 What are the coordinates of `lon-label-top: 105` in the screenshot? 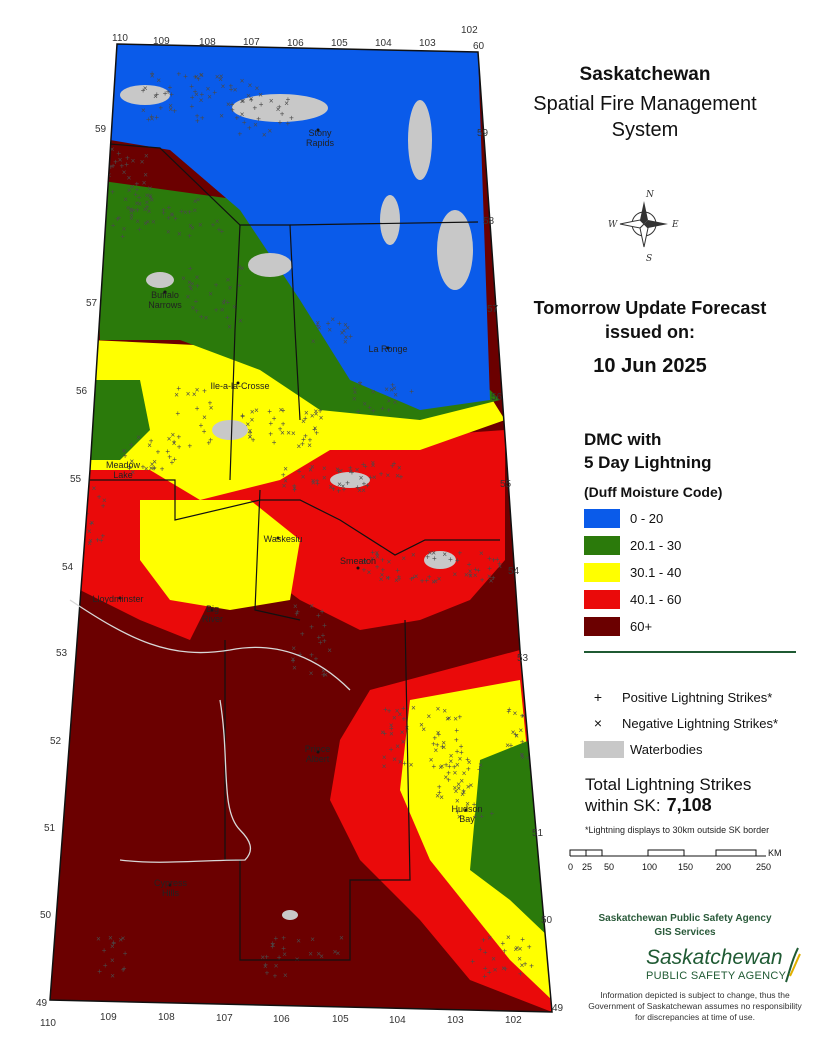 It's located at (339, 43).